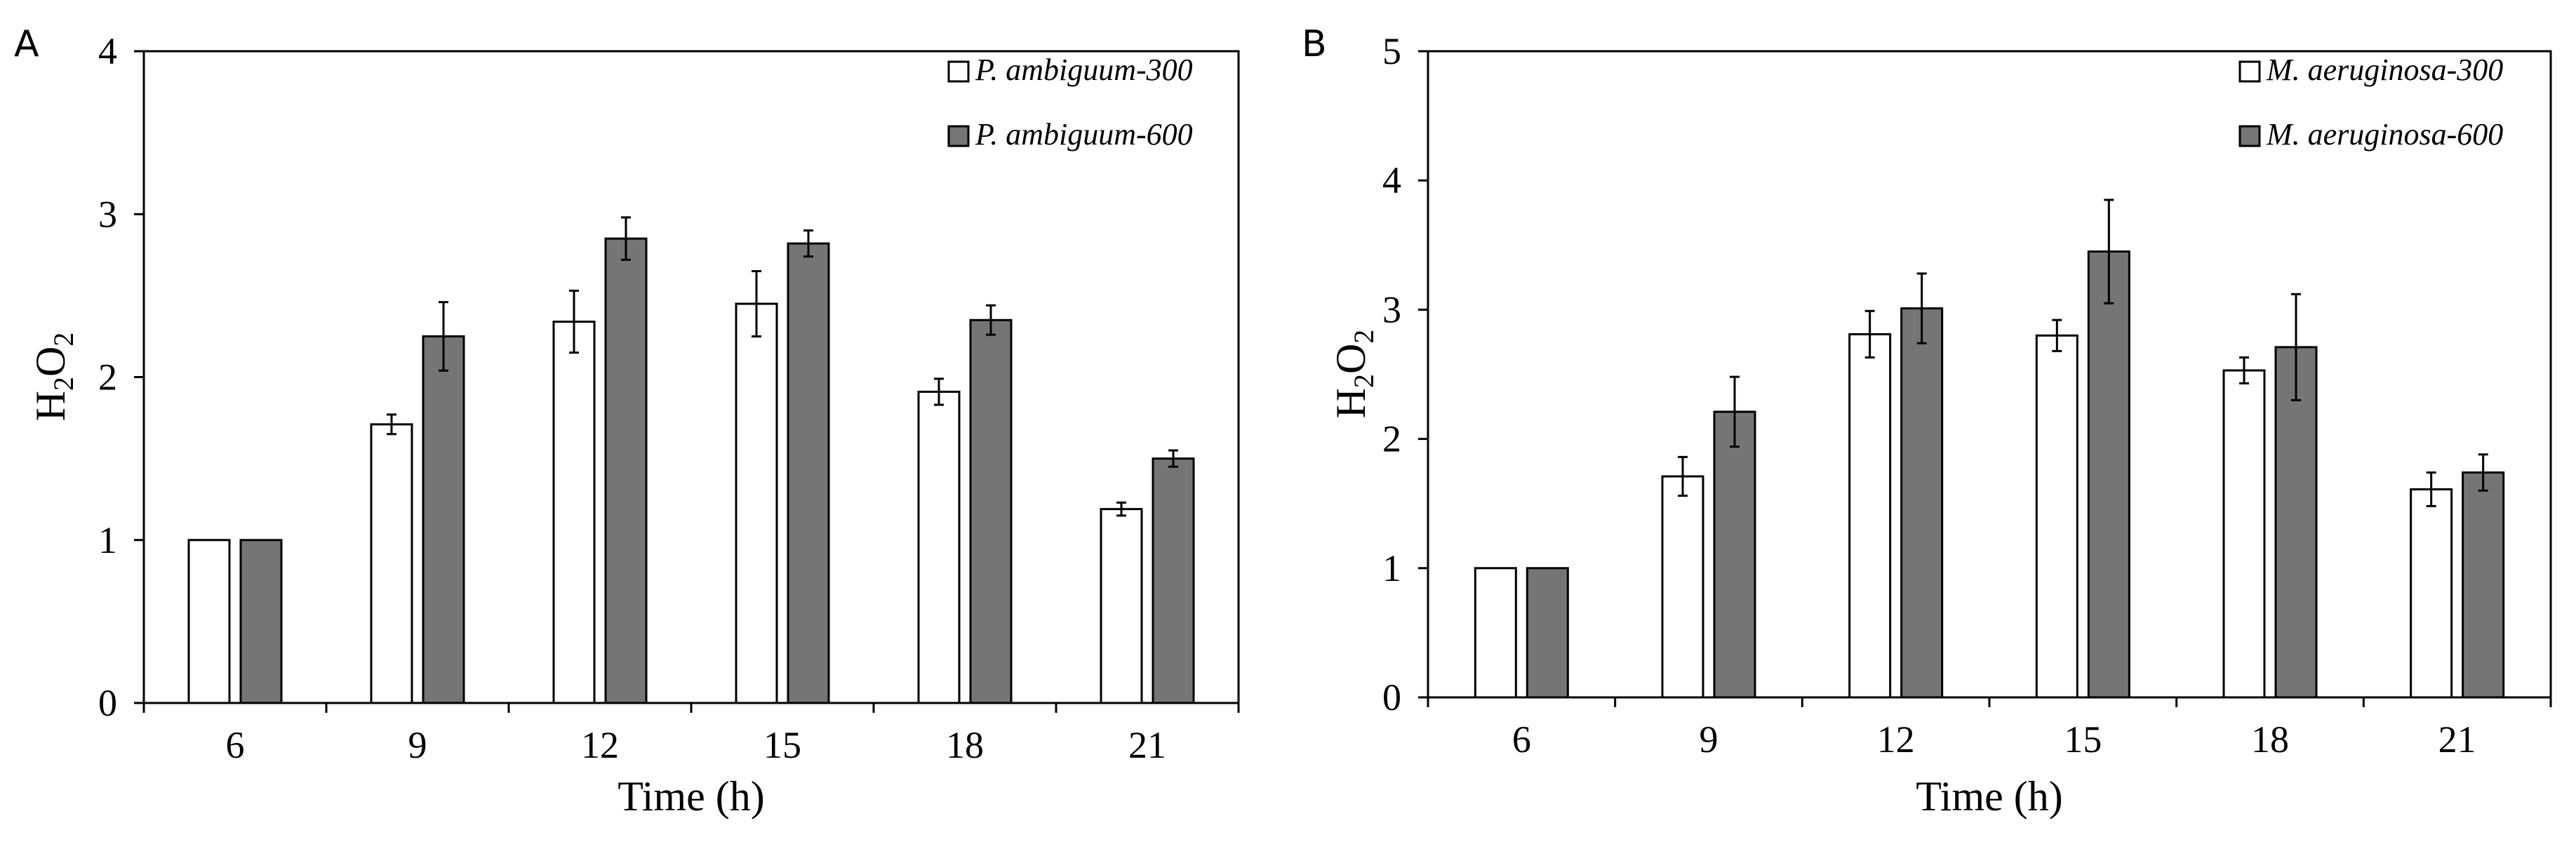 The width and height of the screenshot is (2576, 844). I want to click on panel-a-legend: P. ambiguum-300 P. ambiguum-600, so click(1070, 102).